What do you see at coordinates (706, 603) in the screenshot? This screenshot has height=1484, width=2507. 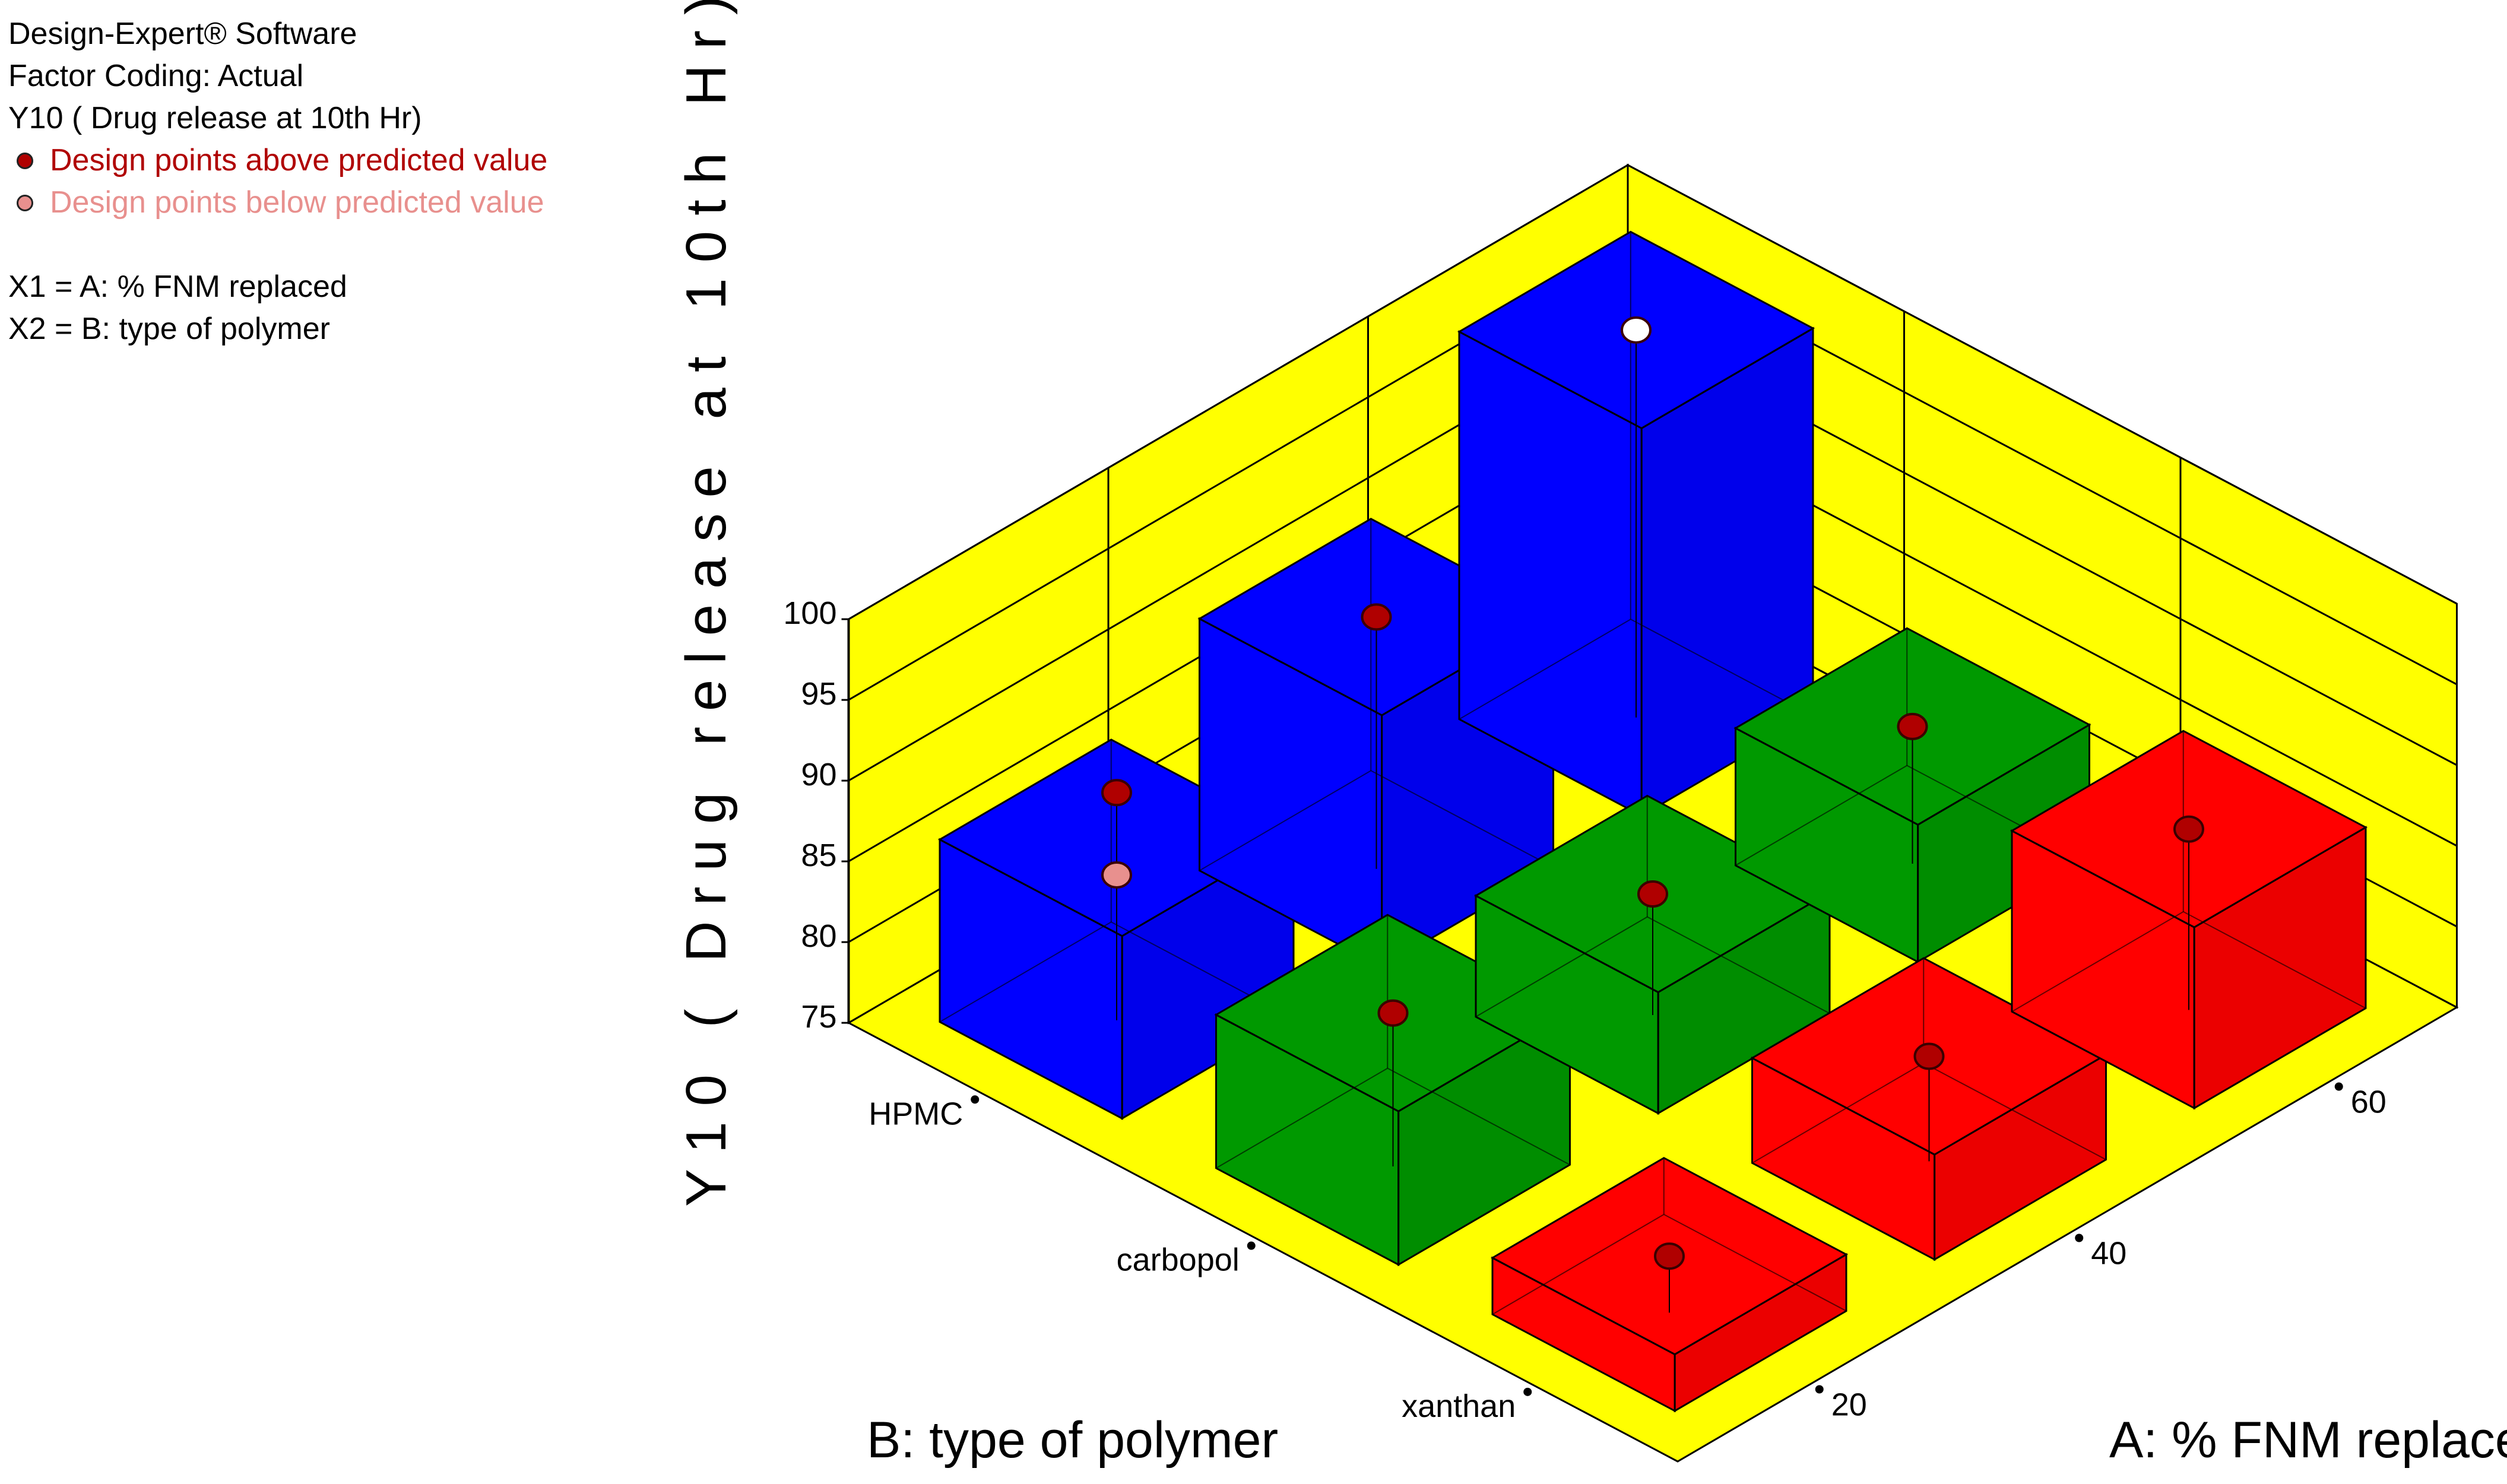 I see `z-axis-title: Y10 ( Drug release at 10th Hr)` at bounding box center [706, 603].